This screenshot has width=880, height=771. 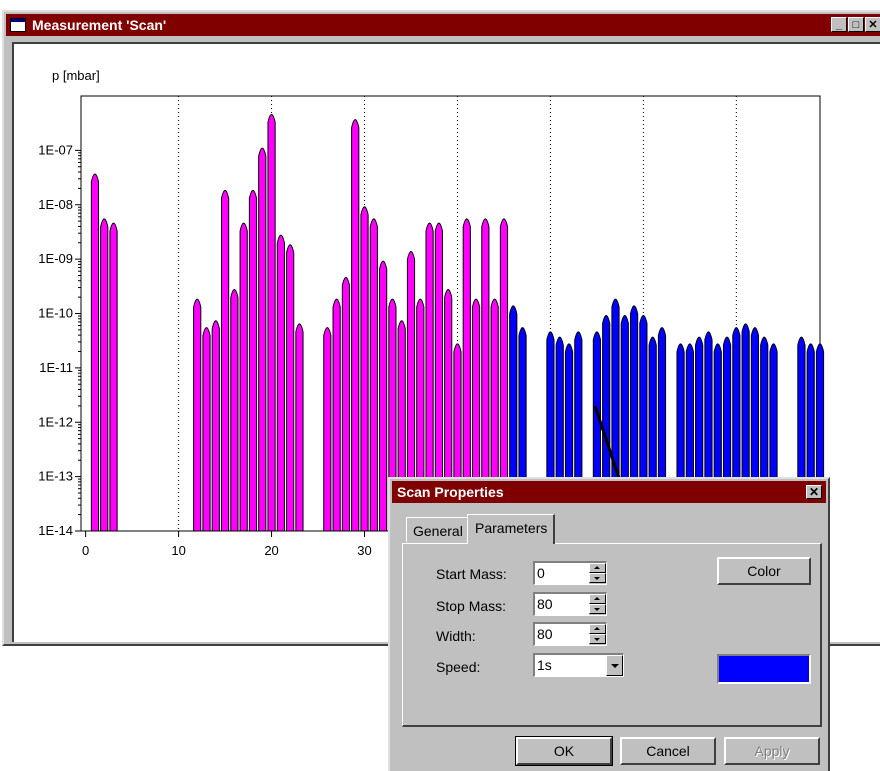 What do you see at coordinates (443, 25) in the screenshot?
I see `window-titlebar: Measurement 'Scan' _ □ ✕` at bounding box center [443, 25].